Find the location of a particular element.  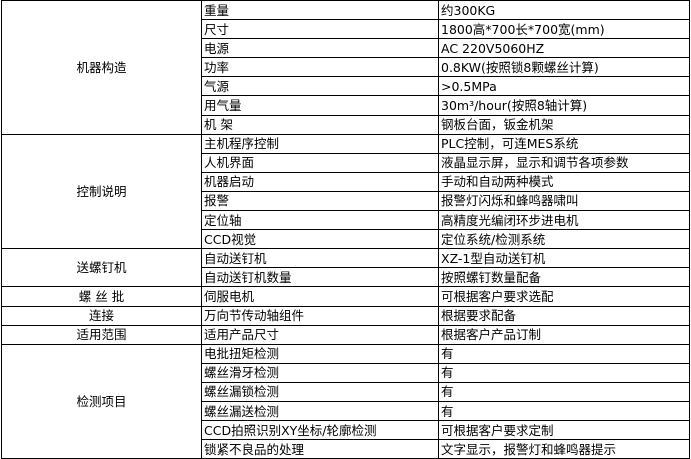

value-cell: 液晶显示屏，显示和调节各项参数 is located at coordinates (564, 162).